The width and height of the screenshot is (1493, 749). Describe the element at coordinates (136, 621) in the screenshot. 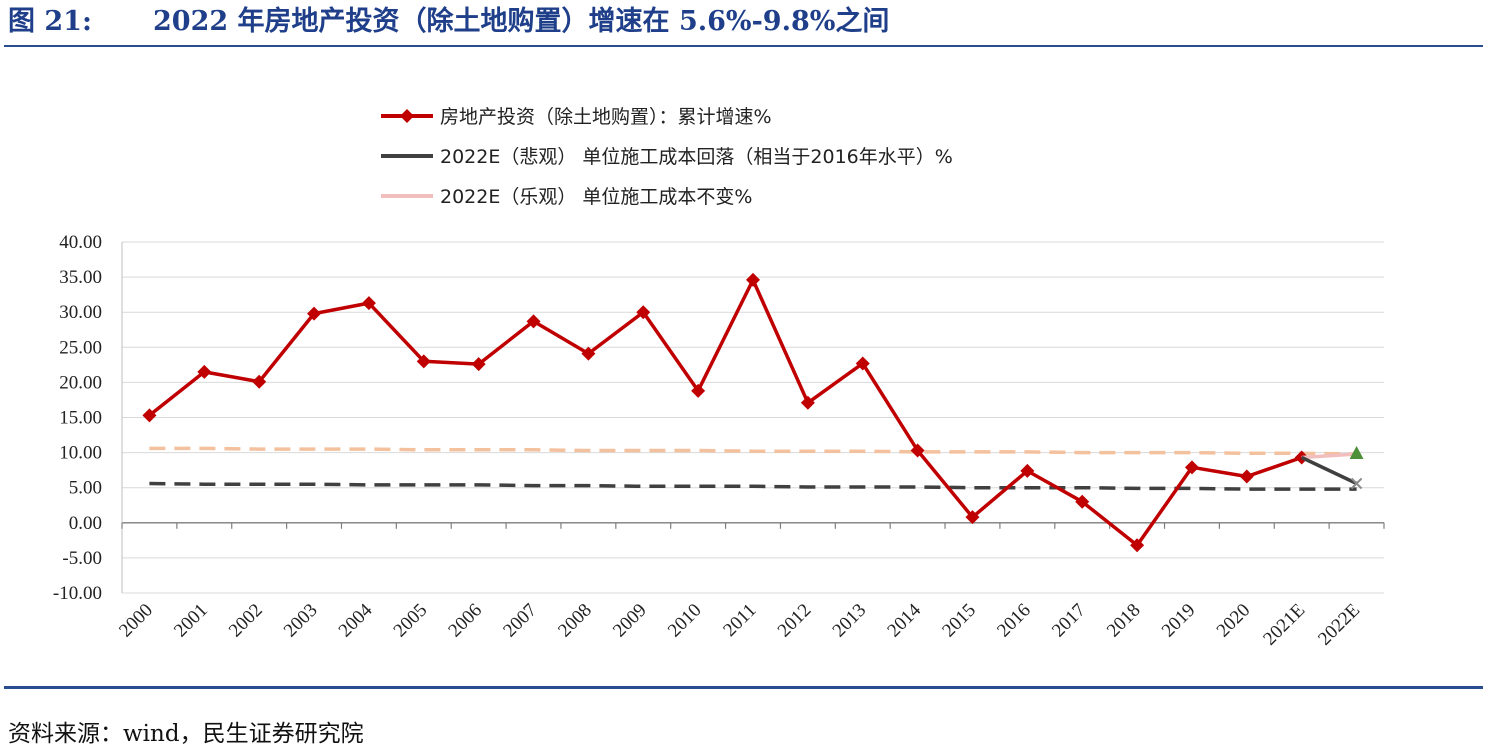

I see `x-tick-label: 2000` at that location.